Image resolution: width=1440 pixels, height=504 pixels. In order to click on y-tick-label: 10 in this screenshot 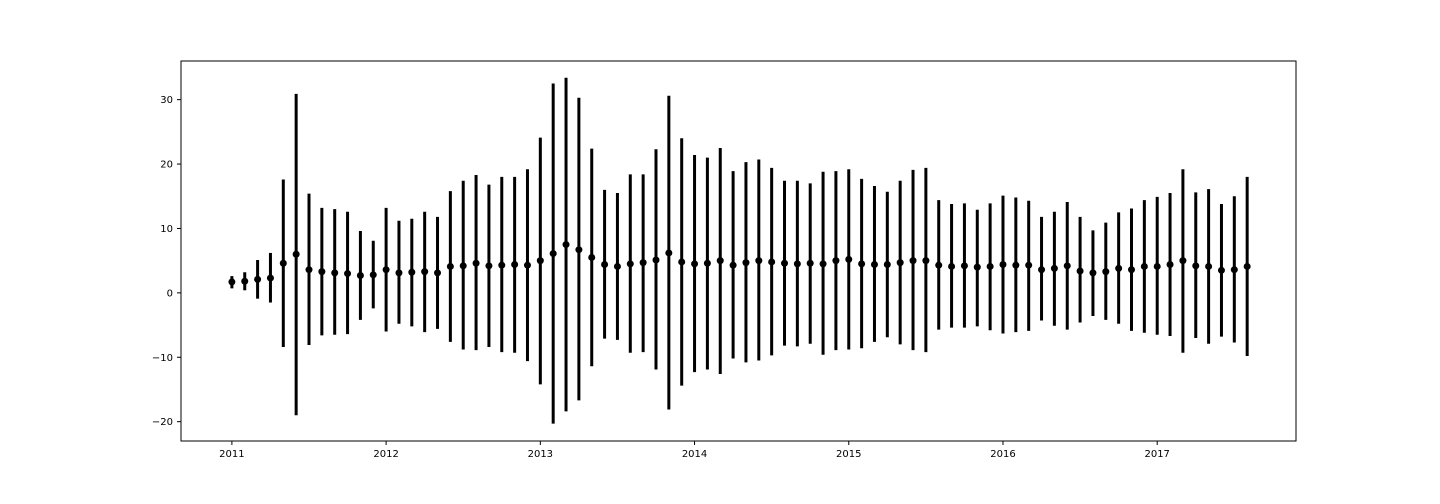, I will do `click(166, 229)`.